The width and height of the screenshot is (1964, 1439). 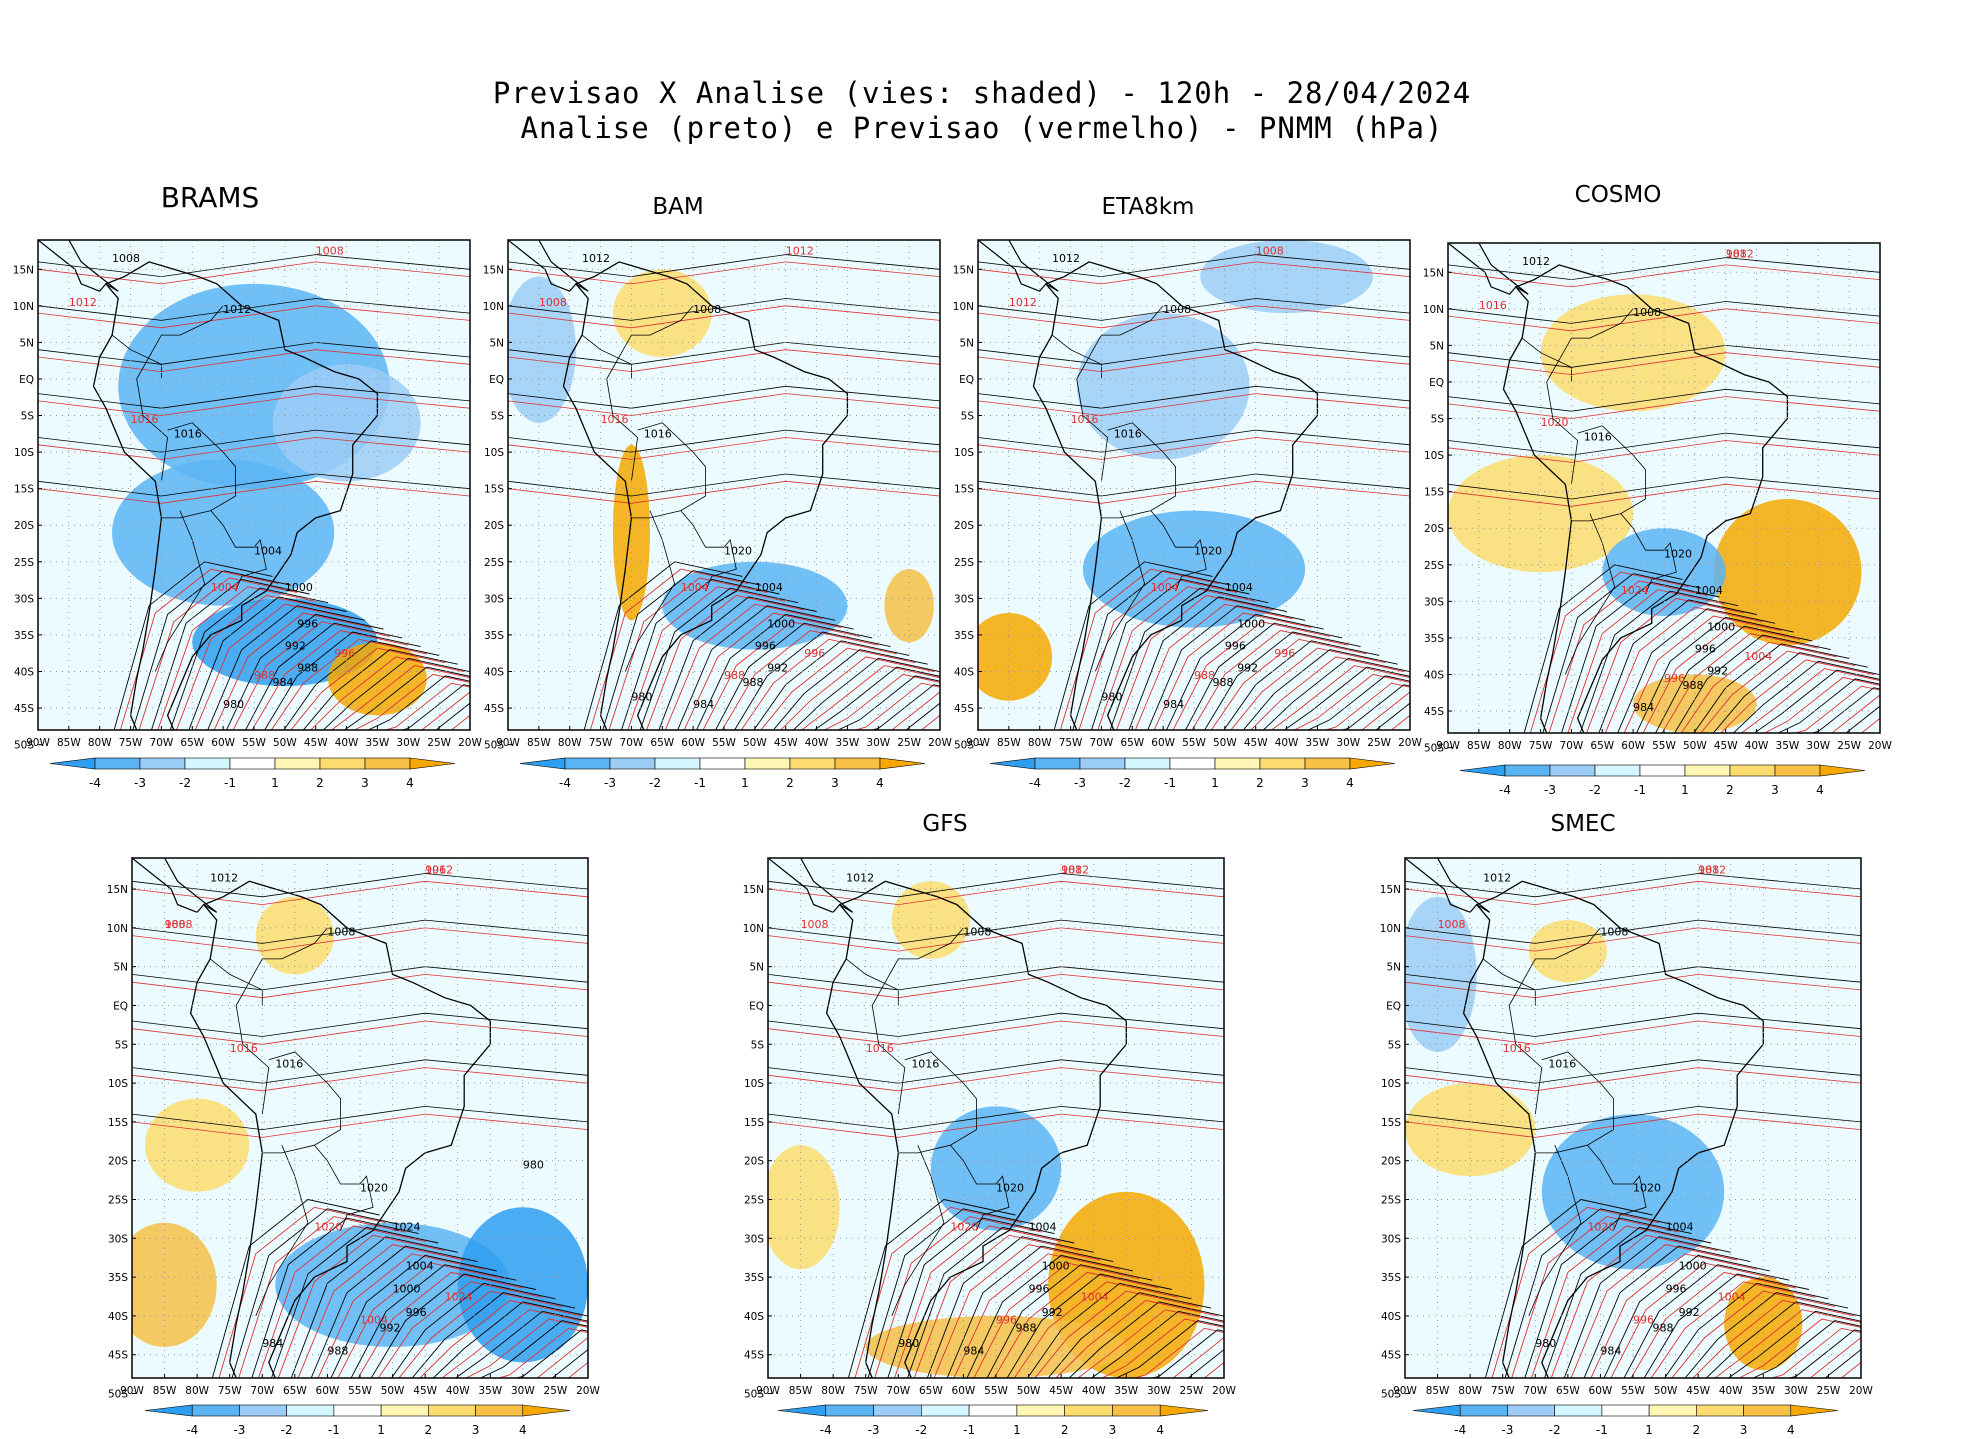 I want to click on lon-tick-label: 25W, so click(x=909, y=743).